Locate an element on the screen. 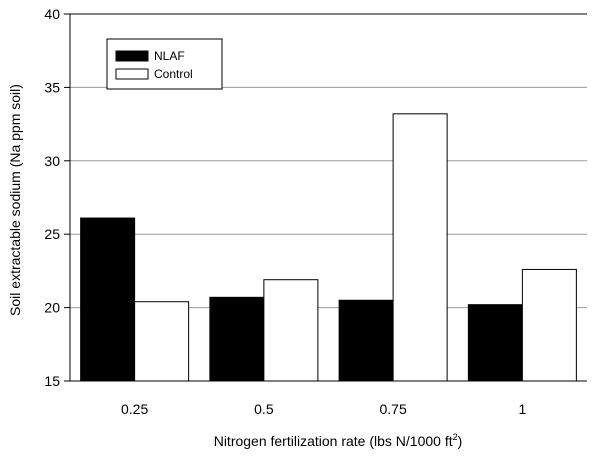  y-tick-label: 15 is located at coordinates (52, 381).